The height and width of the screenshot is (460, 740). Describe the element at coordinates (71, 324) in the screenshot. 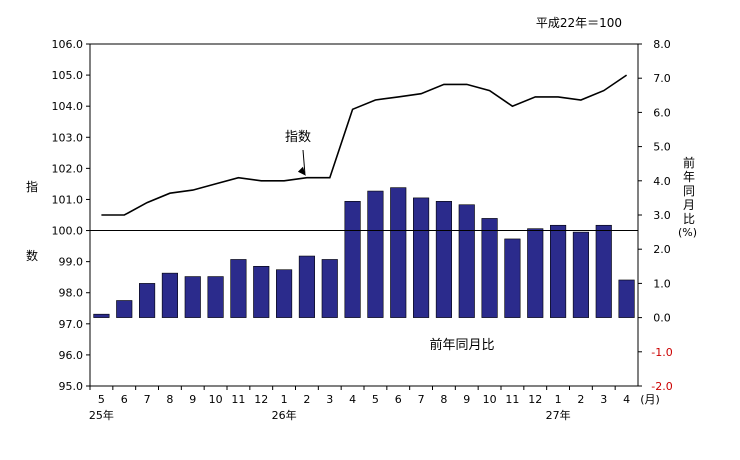

I see `left-tick-label: 97.0` at that location.